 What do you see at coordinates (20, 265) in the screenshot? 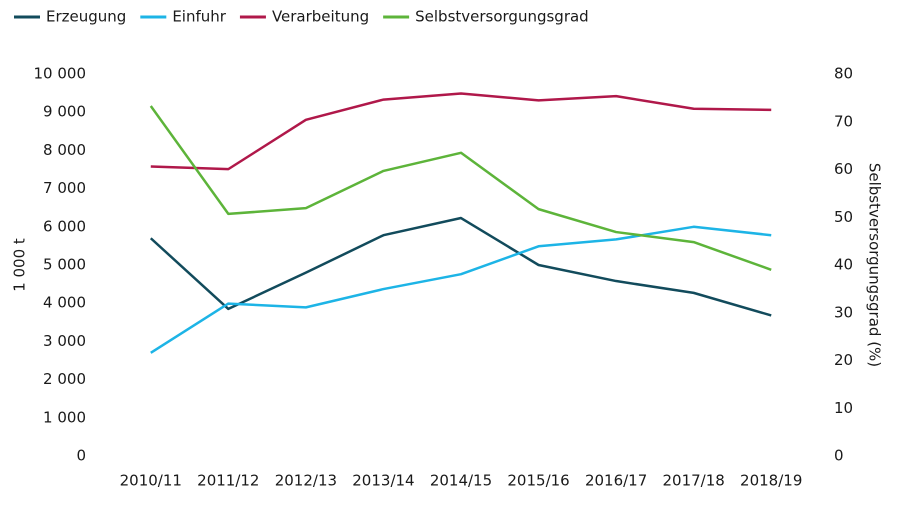
I see `y-axis-label: 1 000 t` at bounding box center [20, 265].